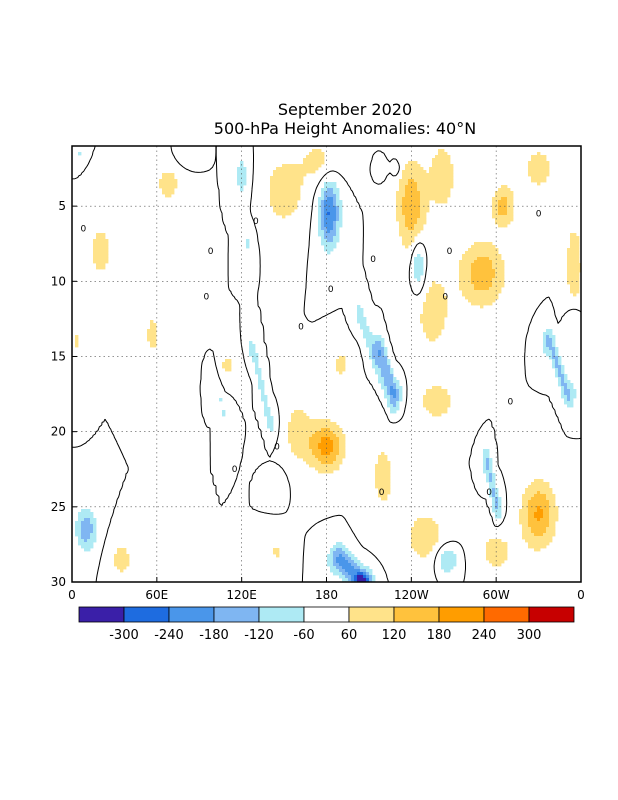 Image resolution: width=618 pixels, height=800 pixels. I want to click on colorbar-label: 240, so click(484, 635).